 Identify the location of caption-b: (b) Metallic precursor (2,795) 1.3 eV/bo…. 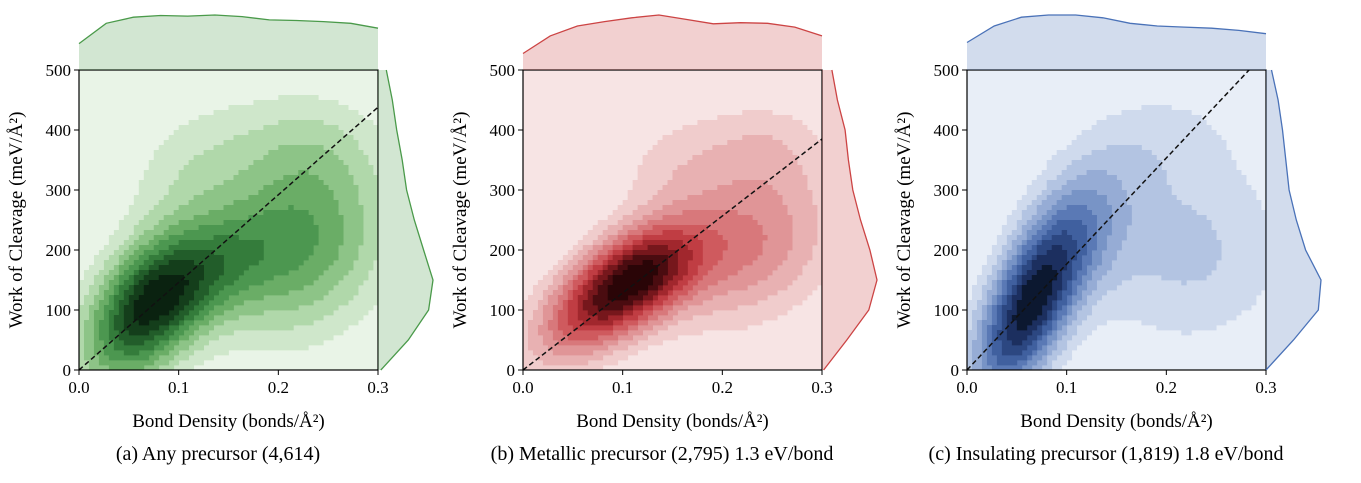
(662, 454).